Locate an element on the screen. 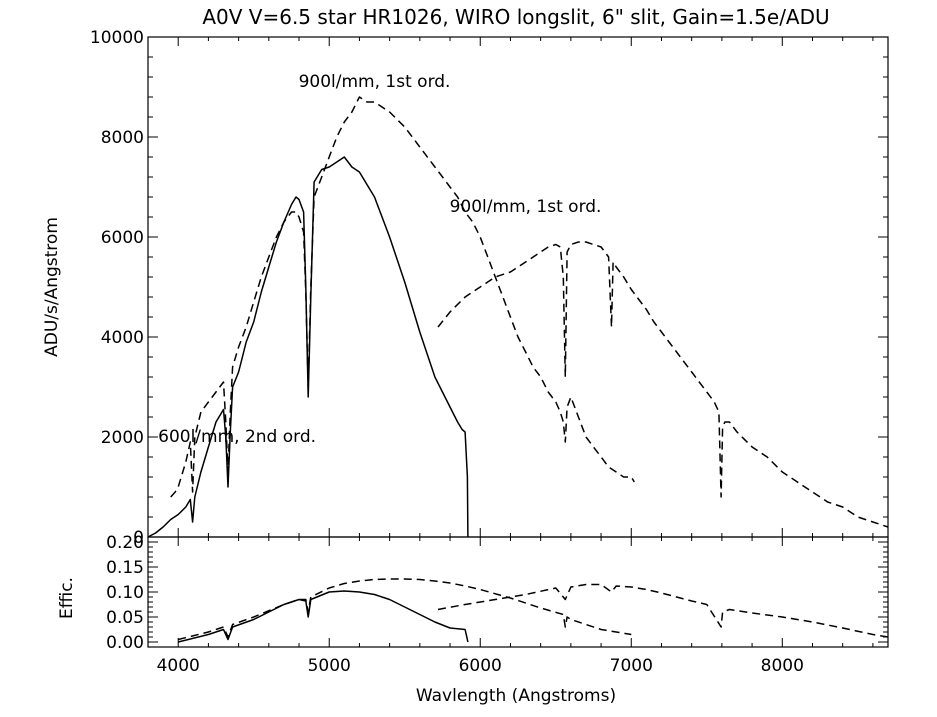  flux-y-tick-label: 4000 is located at coordinates (122, 338).